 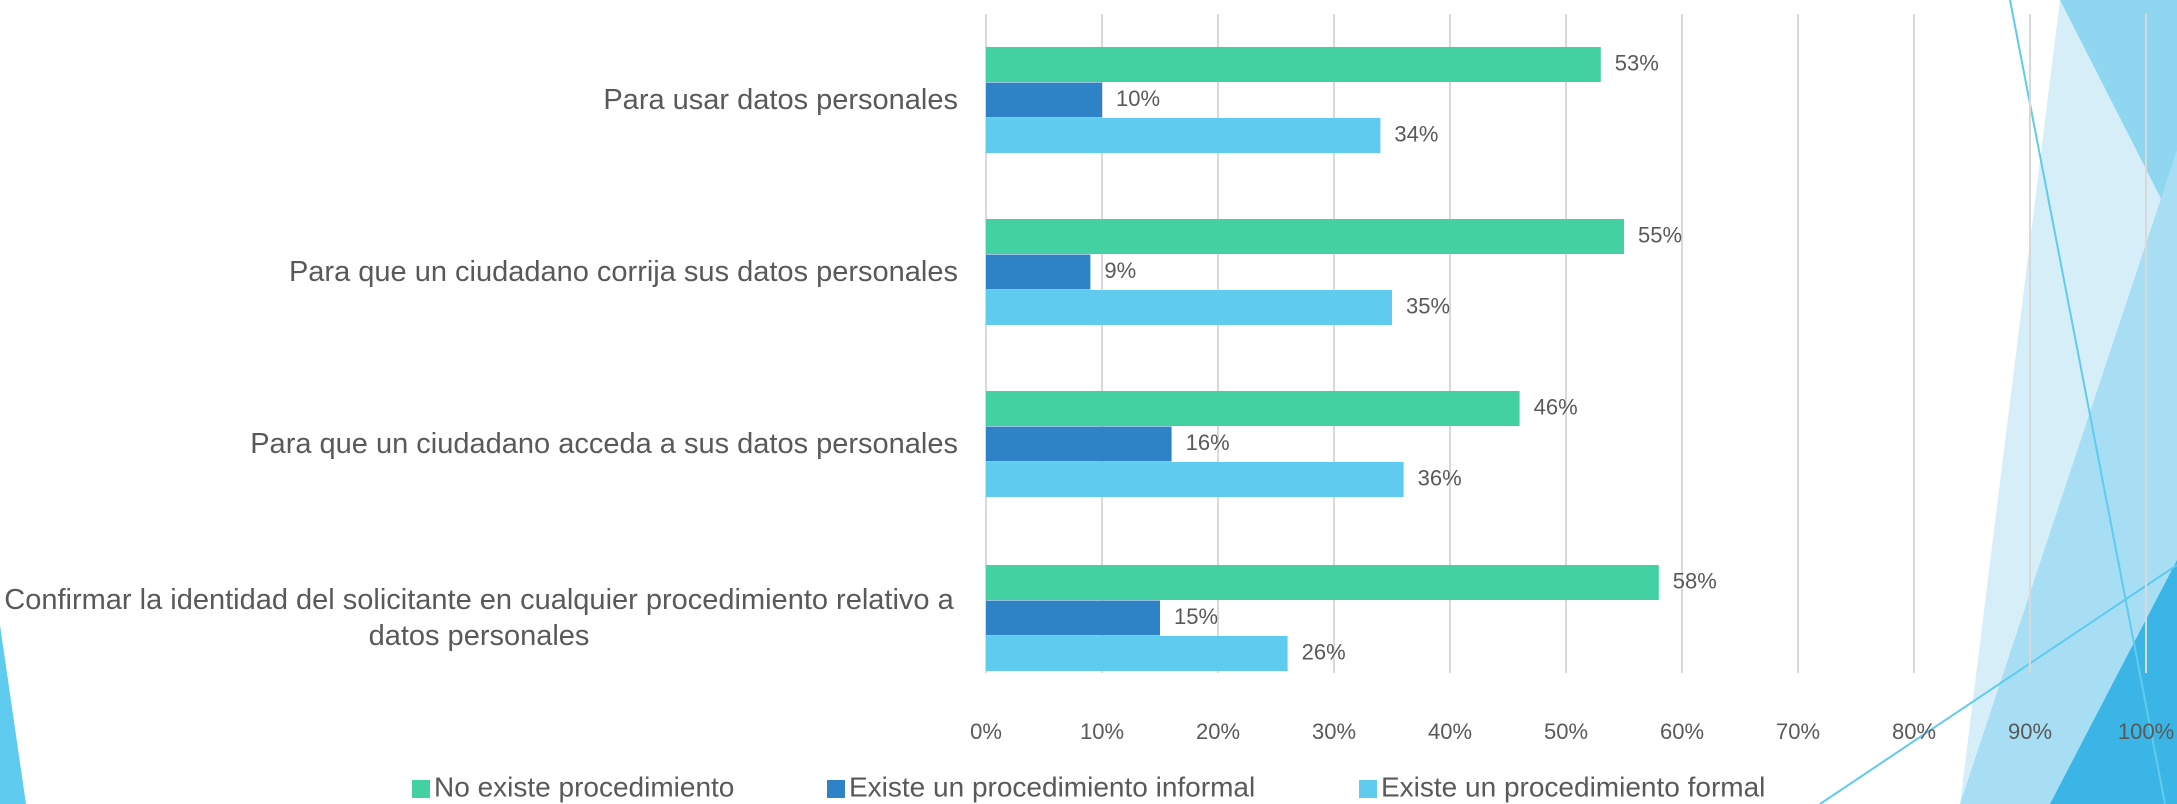 I want to click on value-label: 15%, so click(x=1196, y=616).